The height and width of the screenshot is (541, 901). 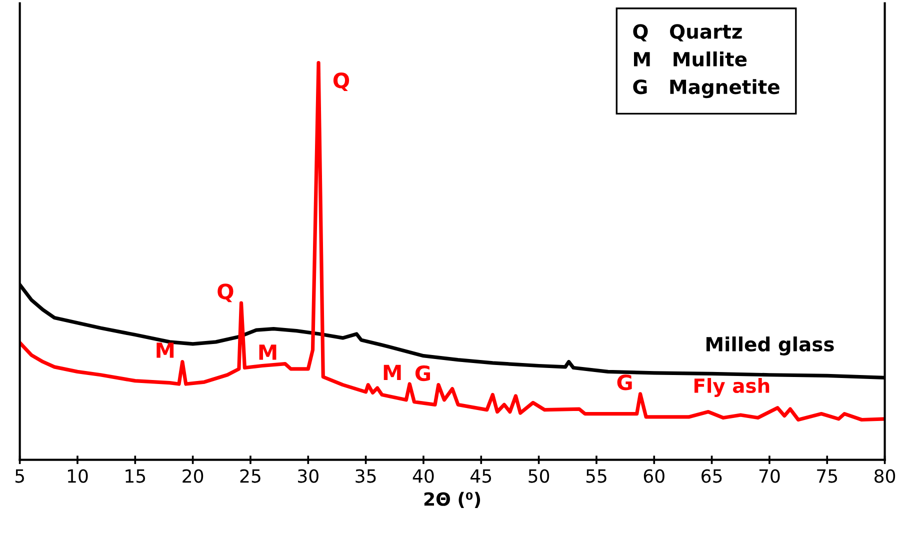 I want to click on x-tick-label: 10, so click(x=78, y=476).